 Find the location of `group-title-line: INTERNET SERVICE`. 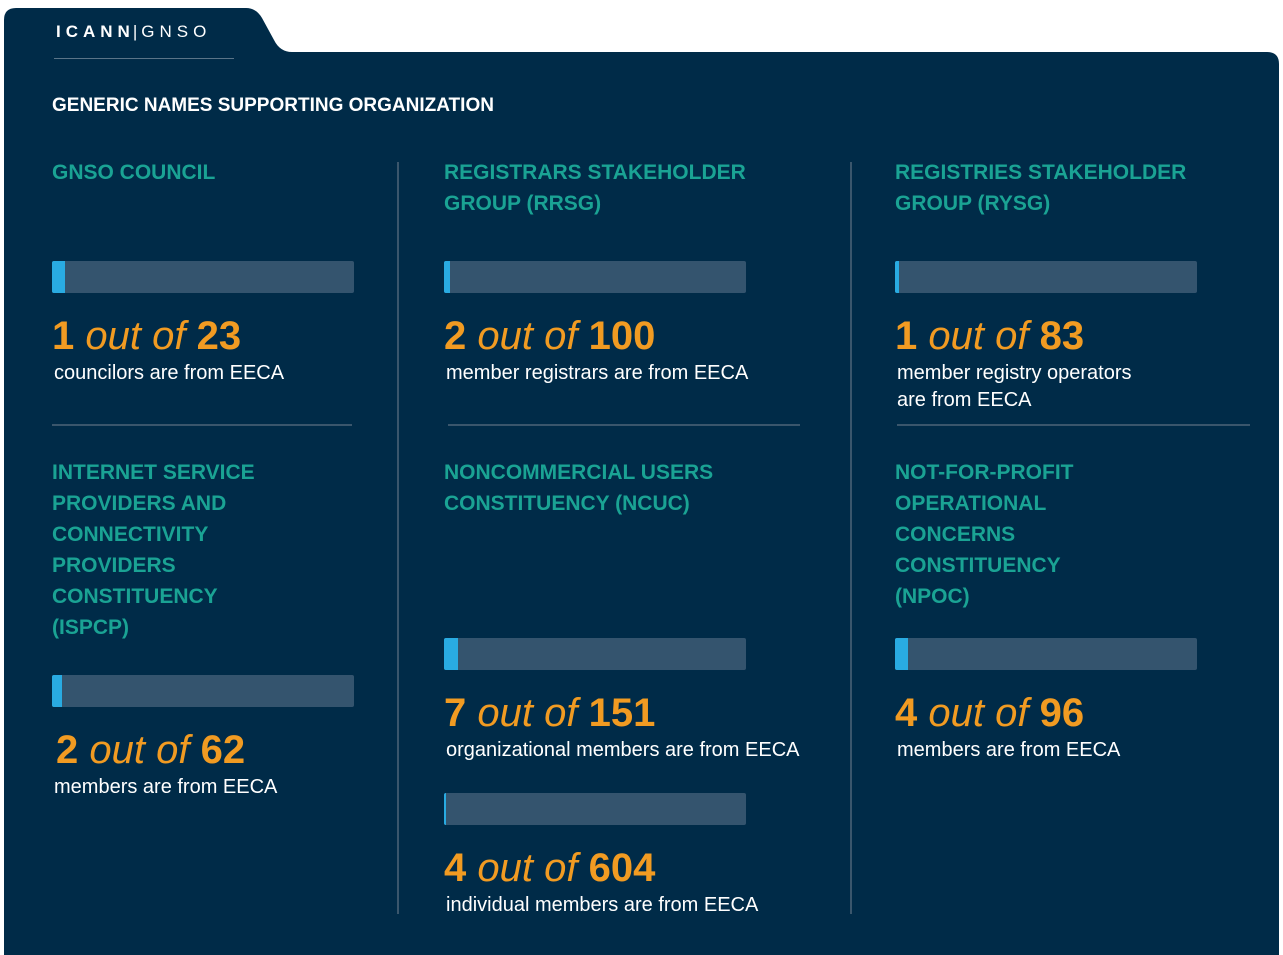

group-title-line: INTERNET SERVICE is located at coordinates (153, 472).